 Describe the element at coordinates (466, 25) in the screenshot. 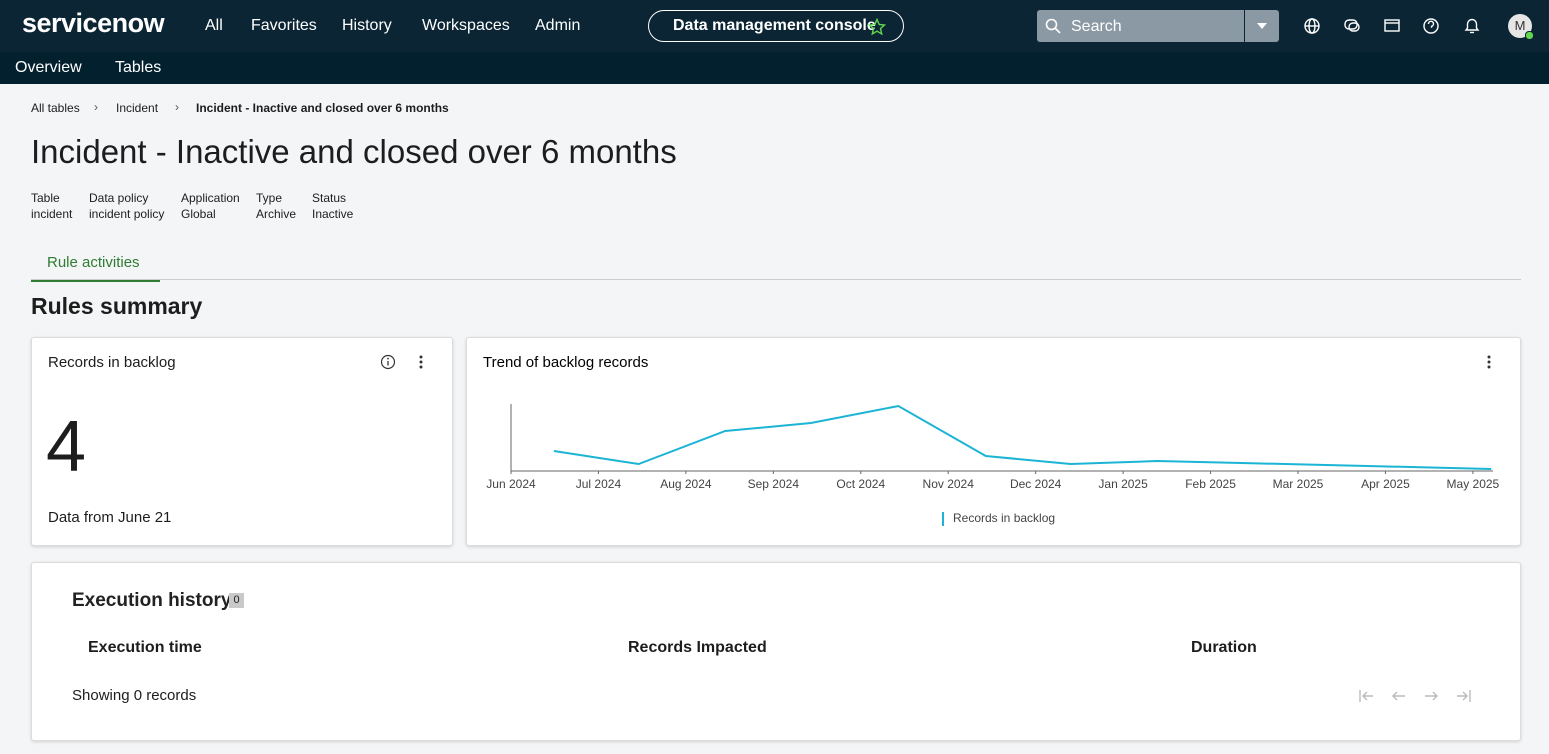

I see `menu-item: Workspaces` at that location.